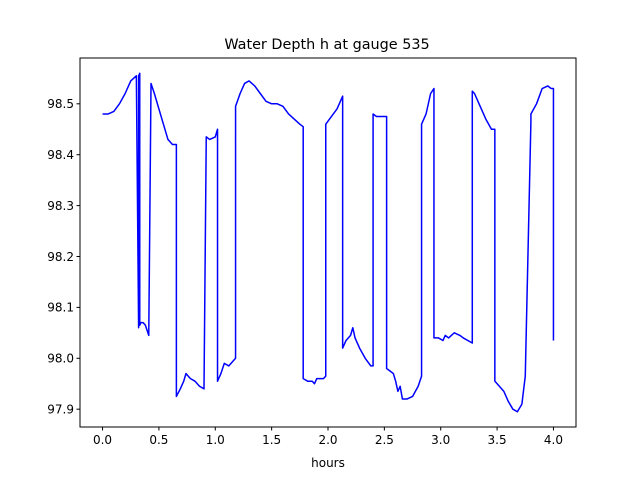 Image resolution: width=640 pixels, height=480 pixels. What do you see at coordinates (158, 440) in the screenshot?
I see `x-tick-label: 0.5` at bounding box center [158, 440].